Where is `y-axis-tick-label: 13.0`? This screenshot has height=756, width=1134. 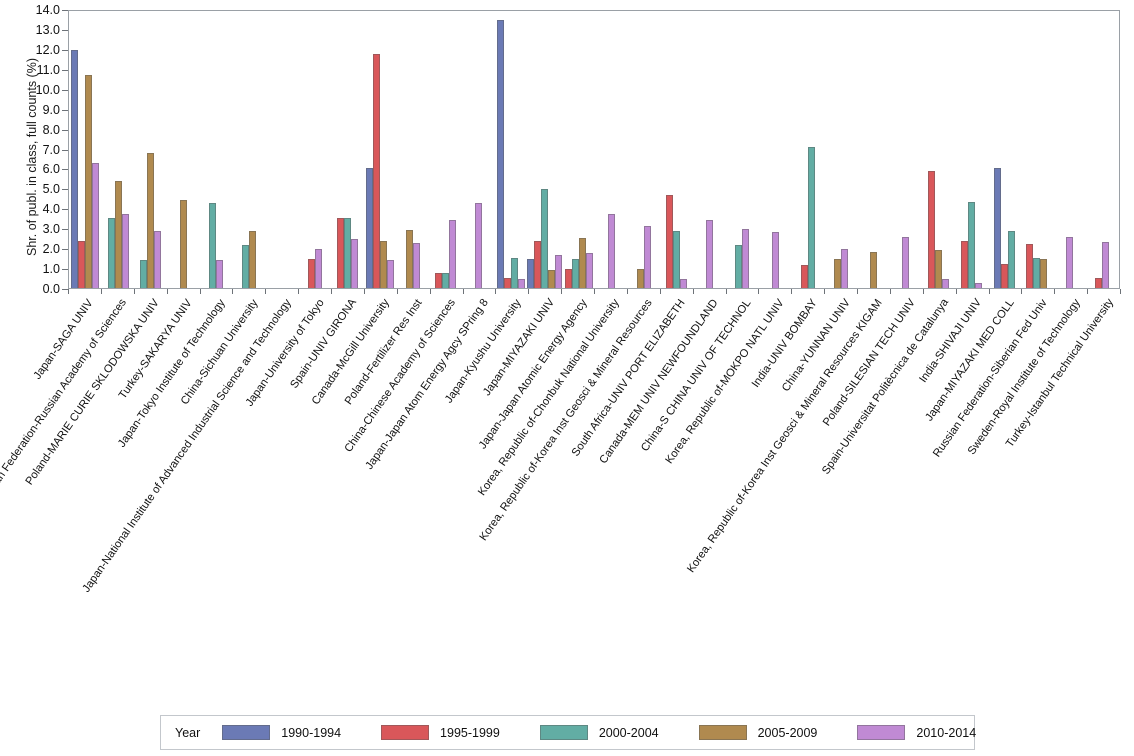 y-axis-tick-label: 13.0 is located at coordinates (47, 29).